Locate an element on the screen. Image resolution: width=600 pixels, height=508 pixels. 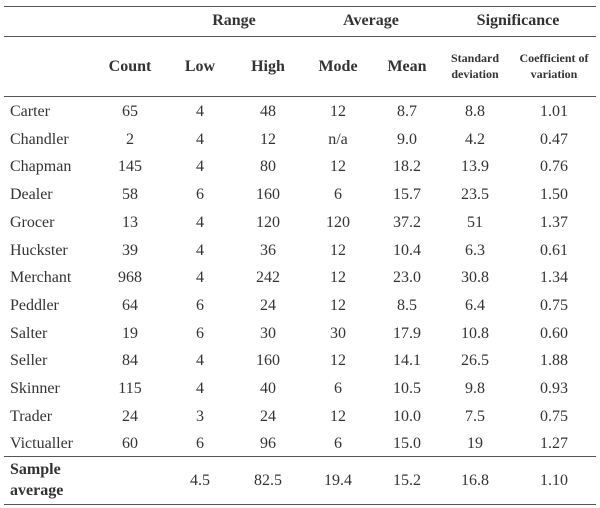
cell-sd: 6.3 is located at coordinates (475, 250).